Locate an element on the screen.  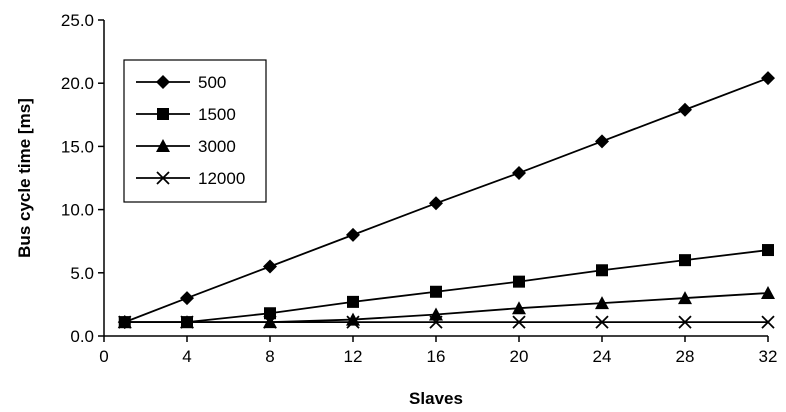
x-axis: 0 4 8 12 16 20 24 28 32 is located at coordinates (438, 350).